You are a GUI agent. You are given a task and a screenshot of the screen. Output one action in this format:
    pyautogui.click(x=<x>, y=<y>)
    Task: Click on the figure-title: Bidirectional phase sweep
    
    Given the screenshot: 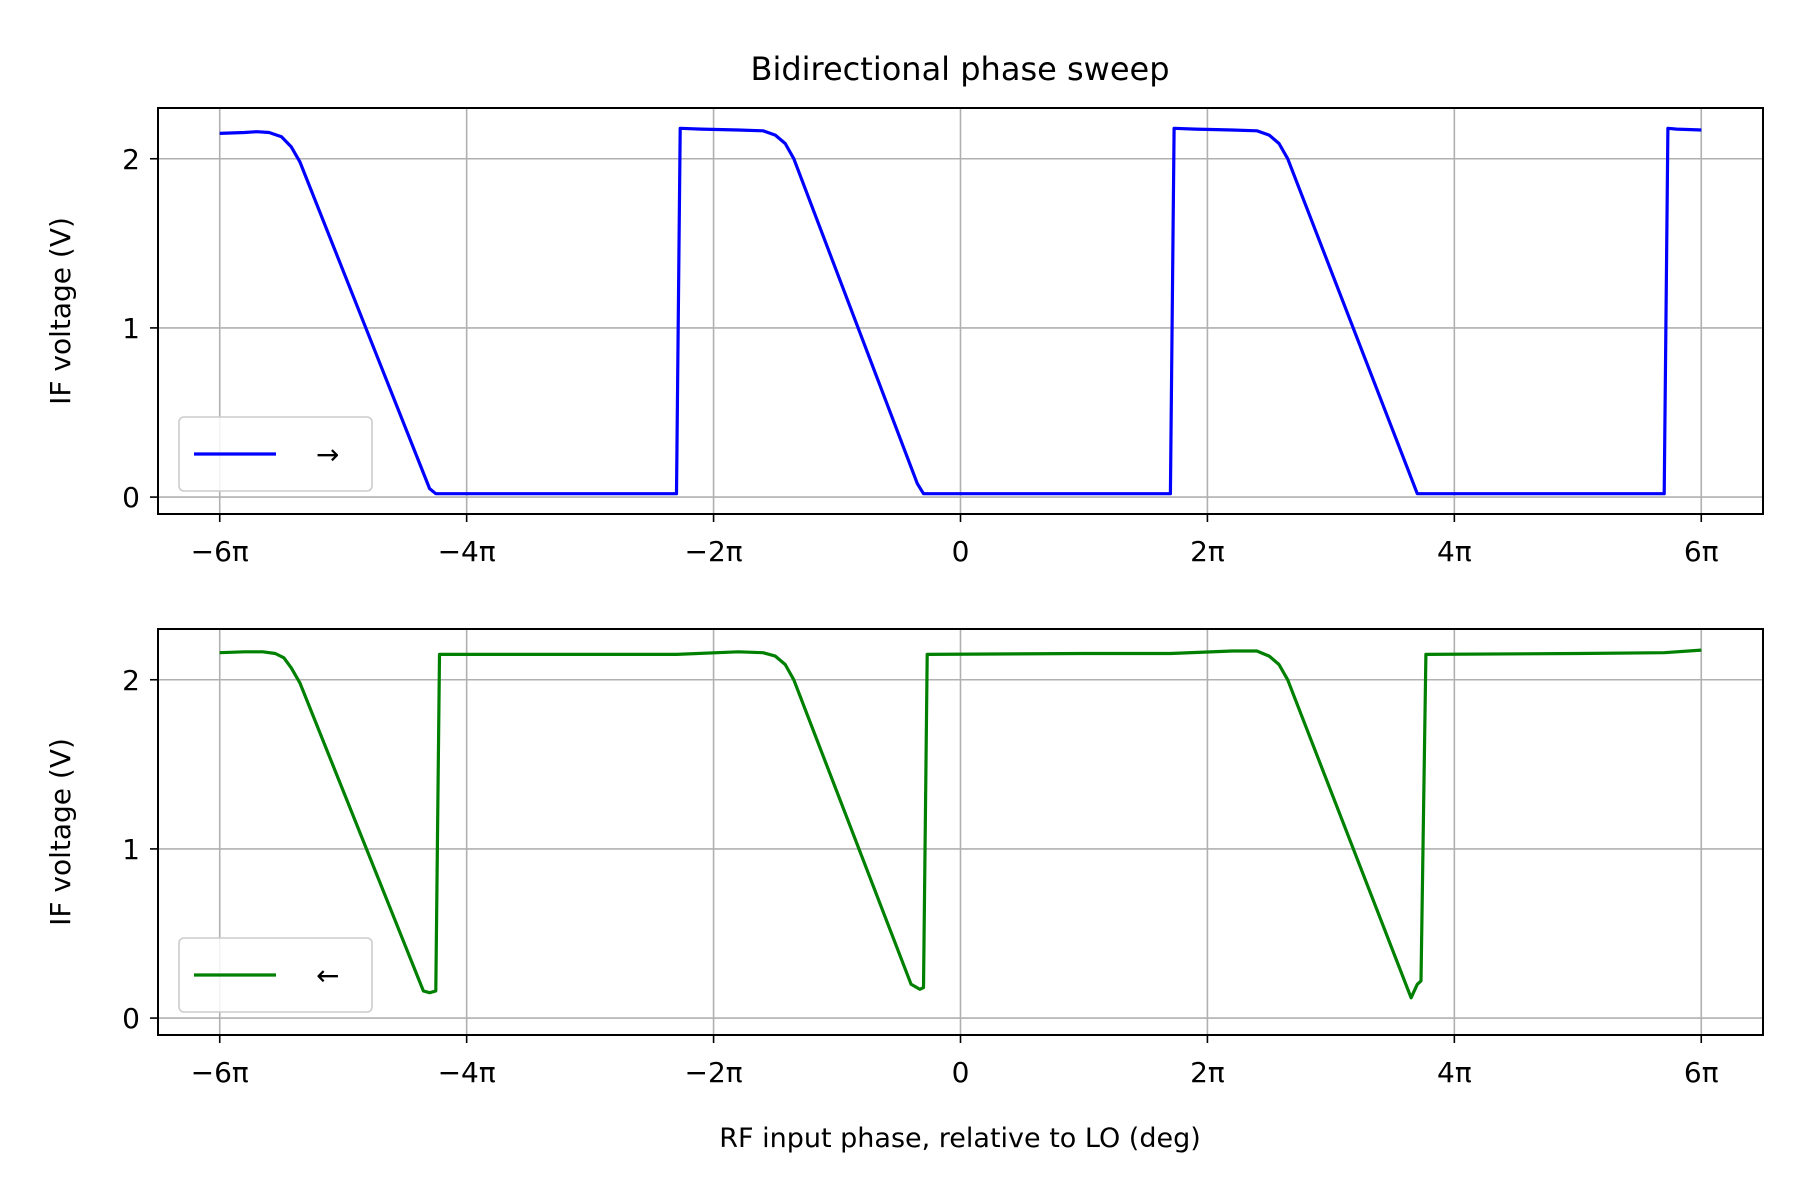 What is the action you would take?
    pyautogui.click(x=959, y=69)
    